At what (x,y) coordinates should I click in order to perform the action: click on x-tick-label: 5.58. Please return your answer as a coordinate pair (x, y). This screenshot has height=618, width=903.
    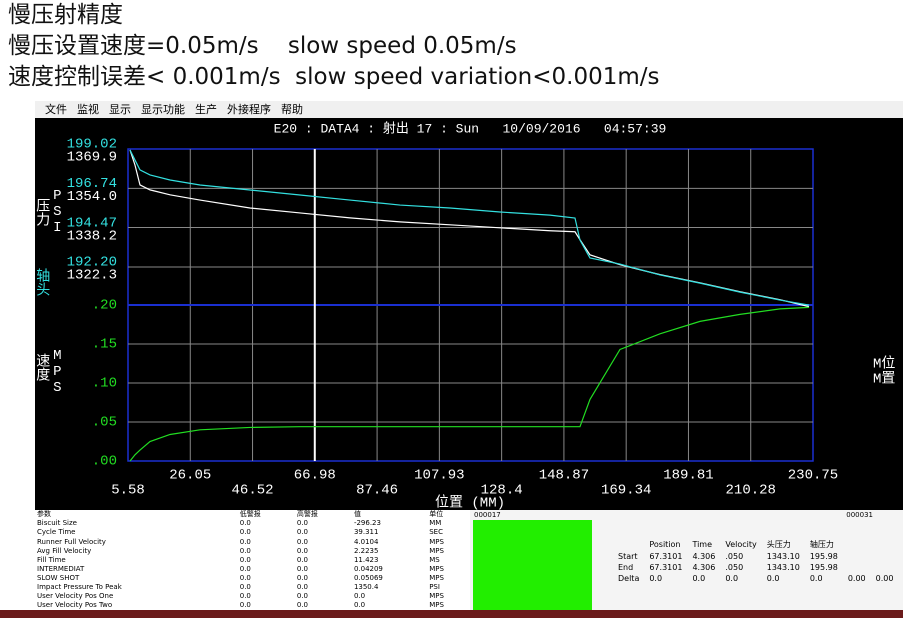
    Looking at the image, I should click on (128, 491).